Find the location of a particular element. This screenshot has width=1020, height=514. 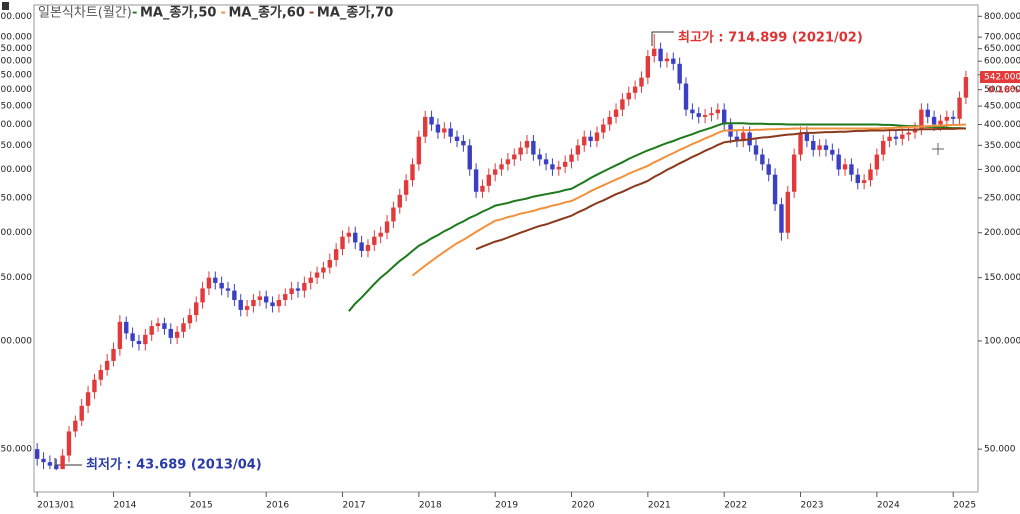

x-tick-label: 2018 is located at coordinates (430, 506).